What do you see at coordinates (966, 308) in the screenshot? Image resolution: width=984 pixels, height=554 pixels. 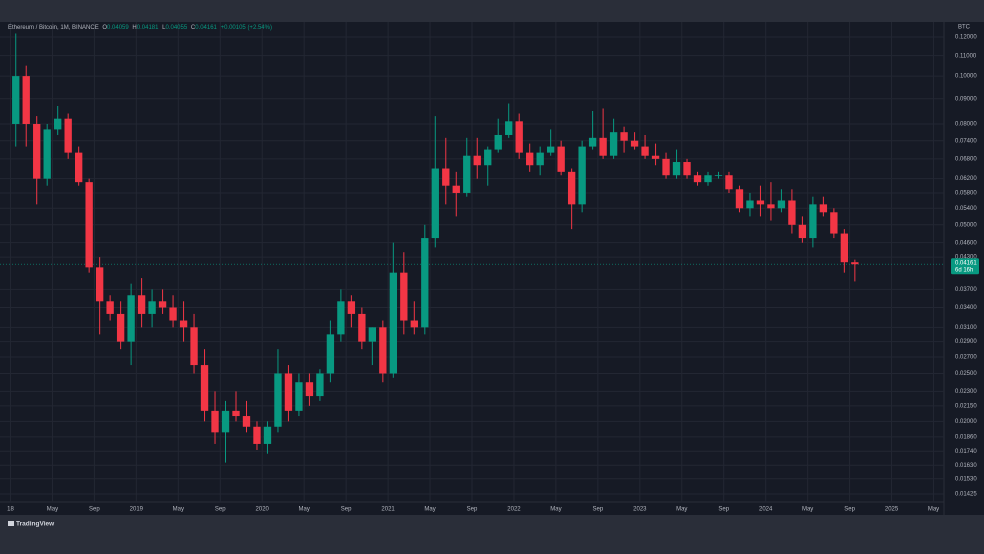 I see `y-tick-label: 0.03400` at bounding box center [966, 308].